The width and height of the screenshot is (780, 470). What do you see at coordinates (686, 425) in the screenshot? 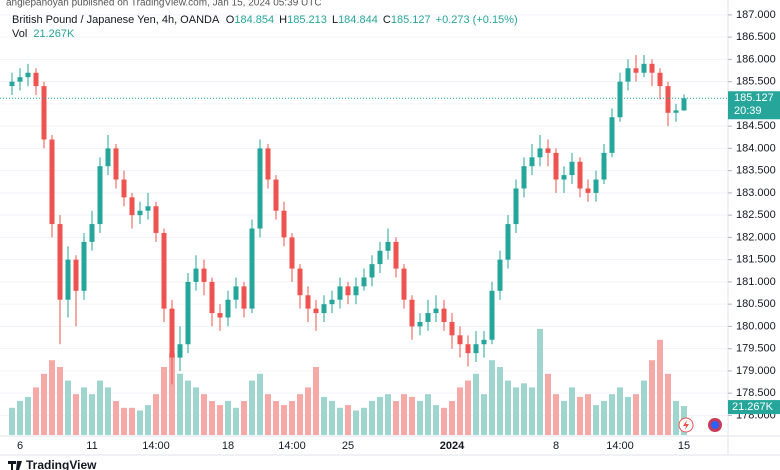
I see `event-icon-bolt` at bounding box center [686, 425].